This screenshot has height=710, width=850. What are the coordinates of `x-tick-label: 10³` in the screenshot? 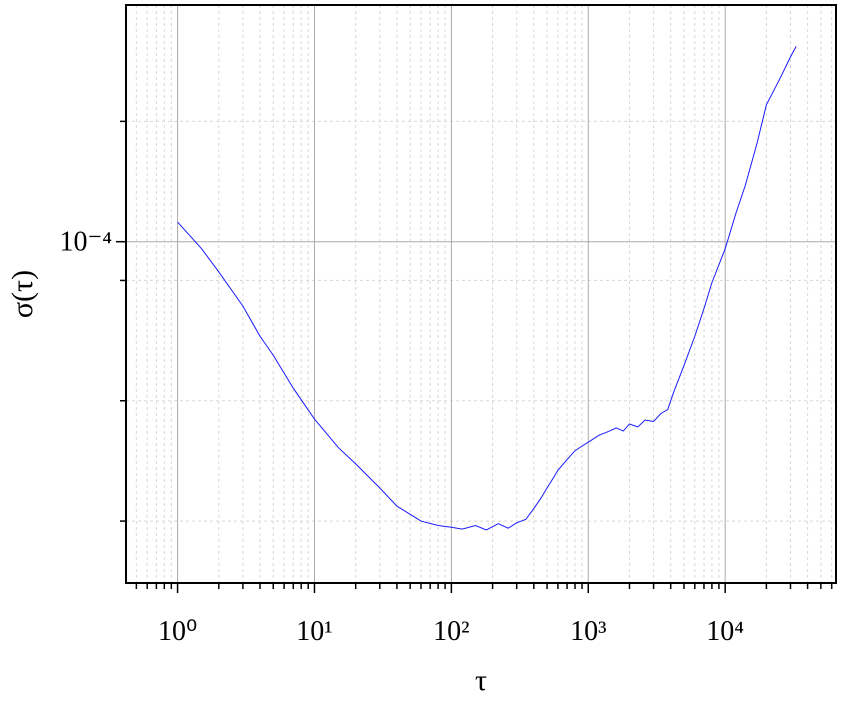 It's located at (588, 631).